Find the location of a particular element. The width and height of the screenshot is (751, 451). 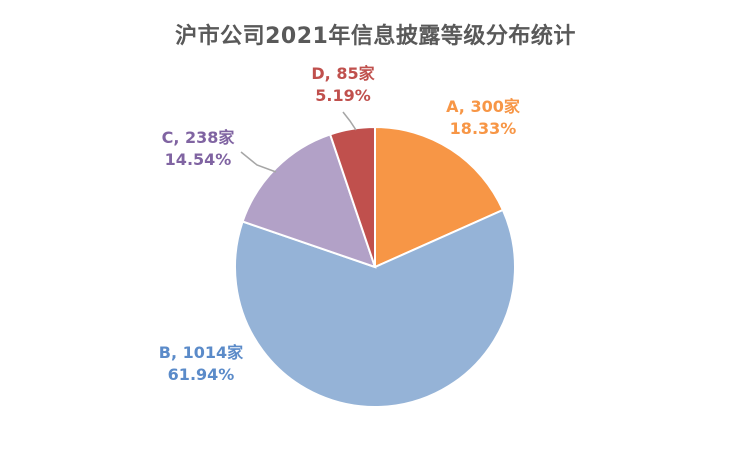

data-label-d: D, 85家 is located at coordinates (343, 73).